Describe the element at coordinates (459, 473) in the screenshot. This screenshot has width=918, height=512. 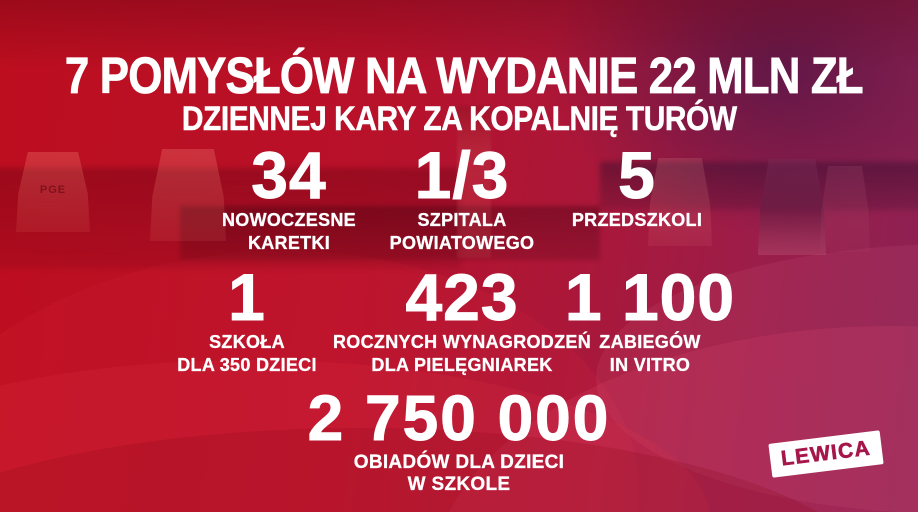
I see `stat-label: OBIADÓW DLA DZIECI W SZKOLE` at that location.